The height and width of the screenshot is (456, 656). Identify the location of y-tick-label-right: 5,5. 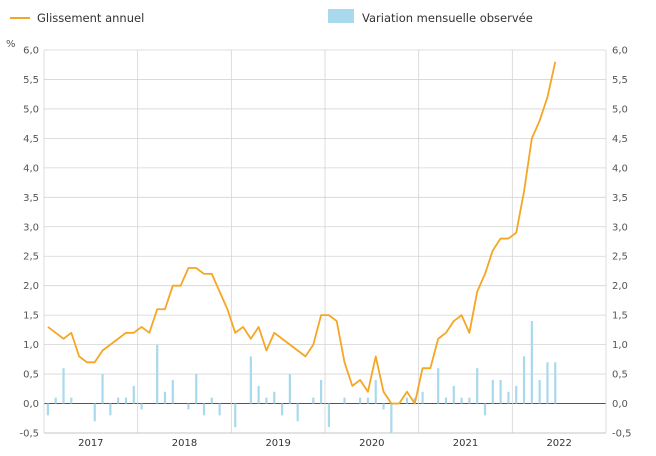
(620, 80).